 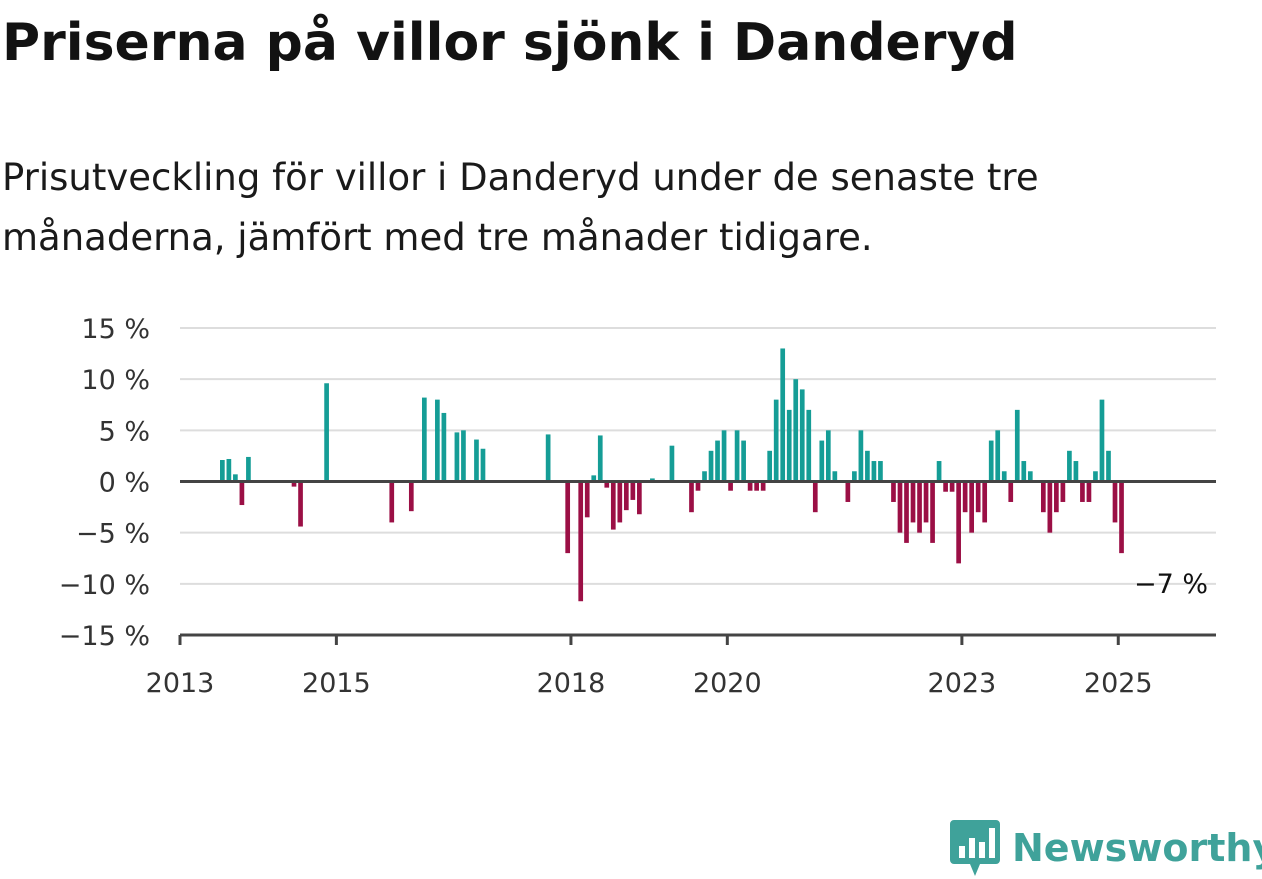 I want to click on brand-logo: Newsworthy, so click(x=1106, y=848).